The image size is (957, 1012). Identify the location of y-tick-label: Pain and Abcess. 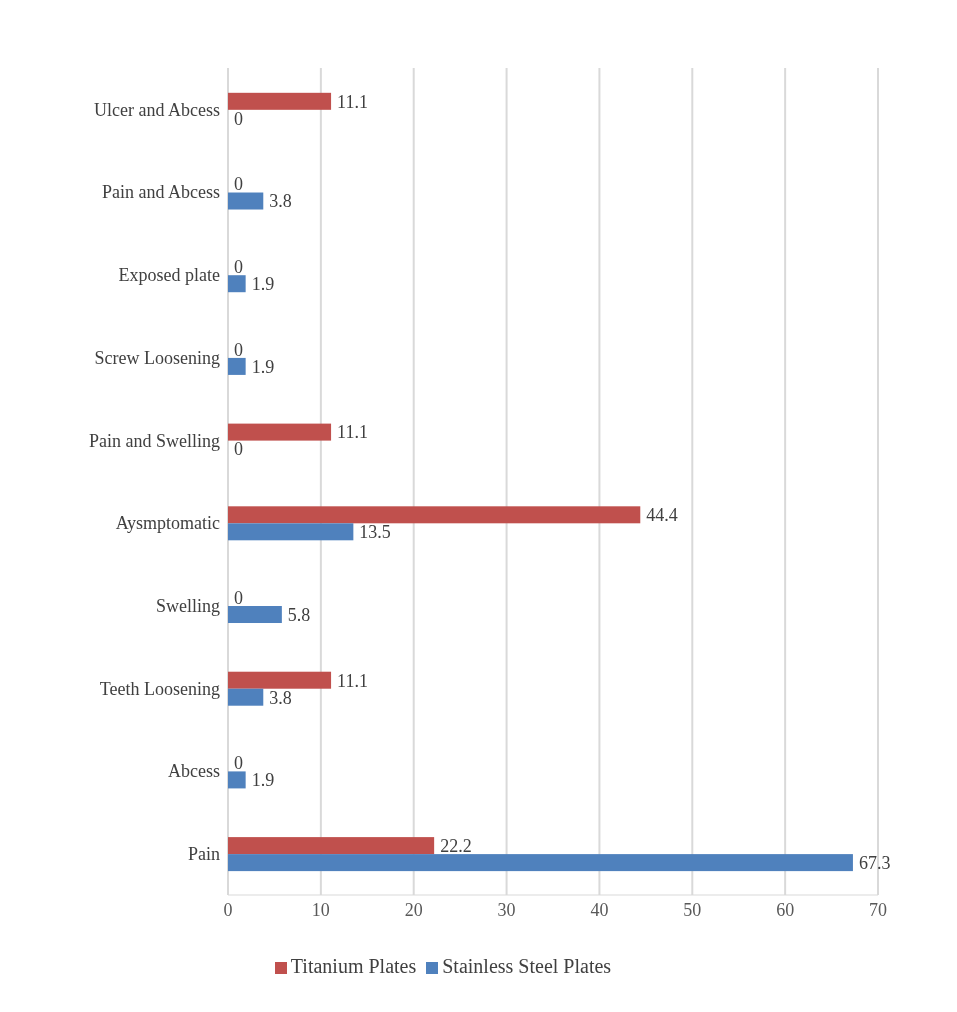
(161, 192).